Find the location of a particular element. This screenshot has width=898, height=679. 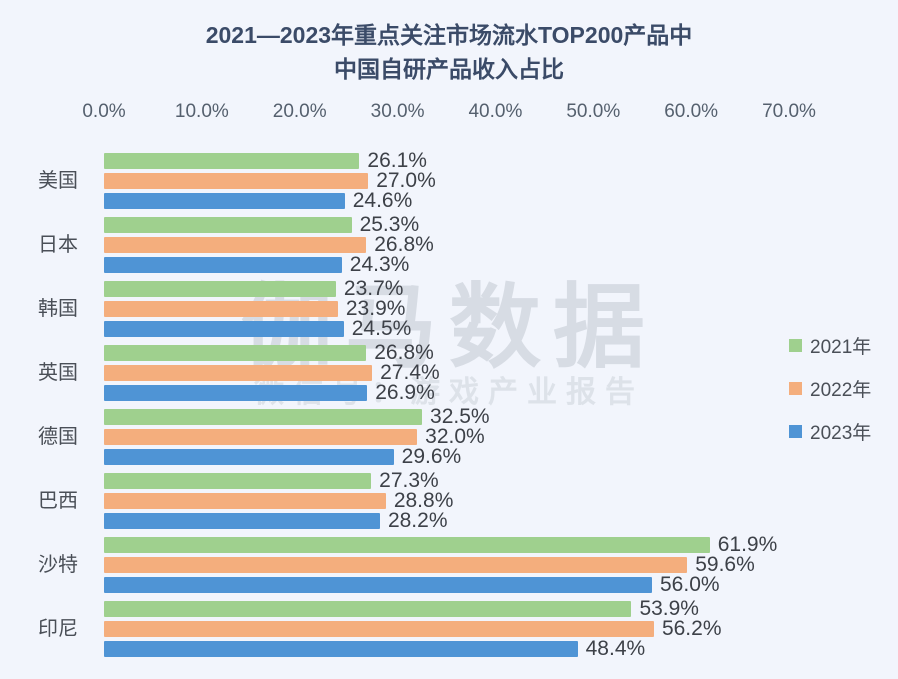

value-label: 23.7% is located at coordinates (373, 288).